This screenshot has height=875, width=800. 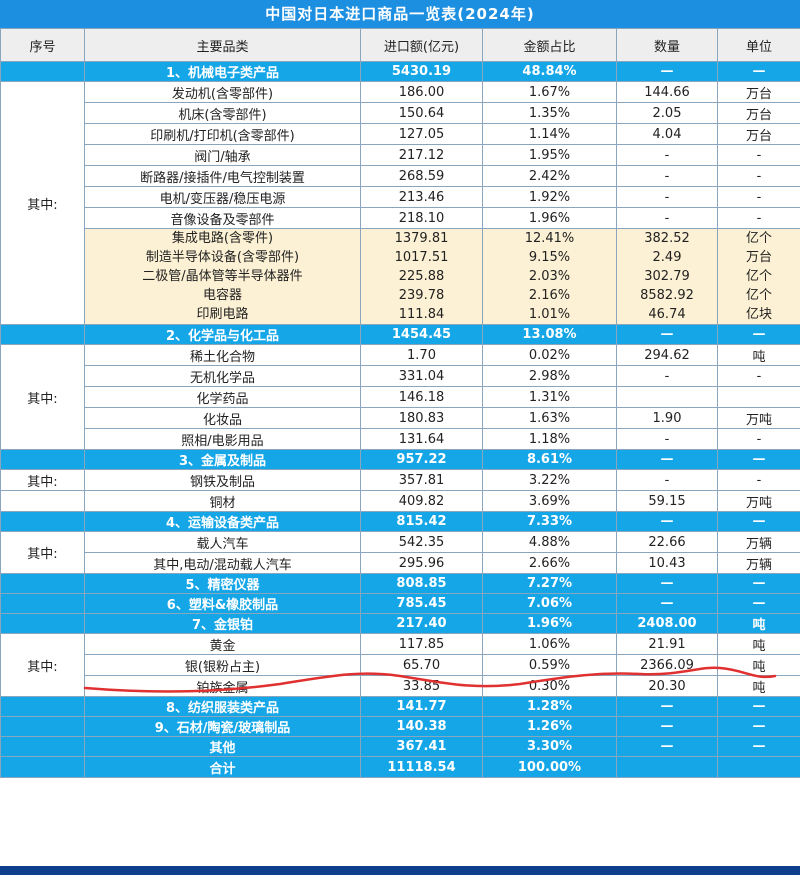 I want to click on chip-unit: 亿块, so click(x=758, y=314).